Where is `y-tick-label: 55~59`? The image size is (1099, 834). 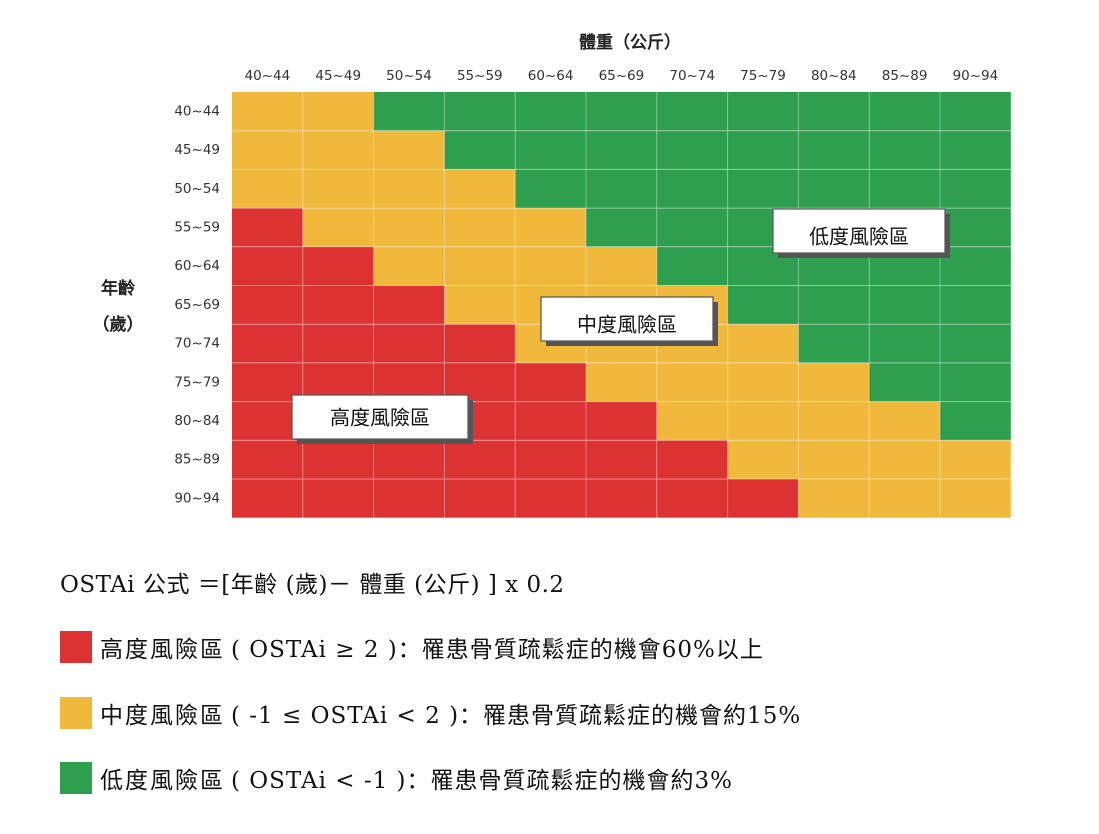
y-tick-label: 55~59 is located at coordinates (197, 227).